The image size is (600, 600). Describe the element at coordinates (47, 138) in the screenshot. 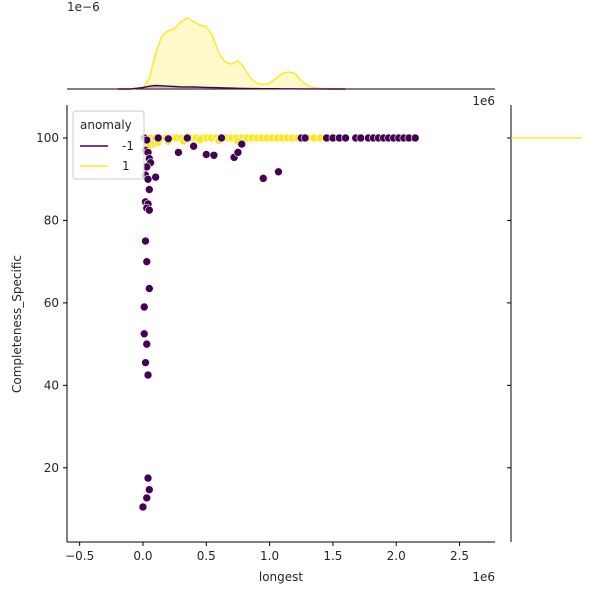

I see `y-tick-label: 100` at that location.